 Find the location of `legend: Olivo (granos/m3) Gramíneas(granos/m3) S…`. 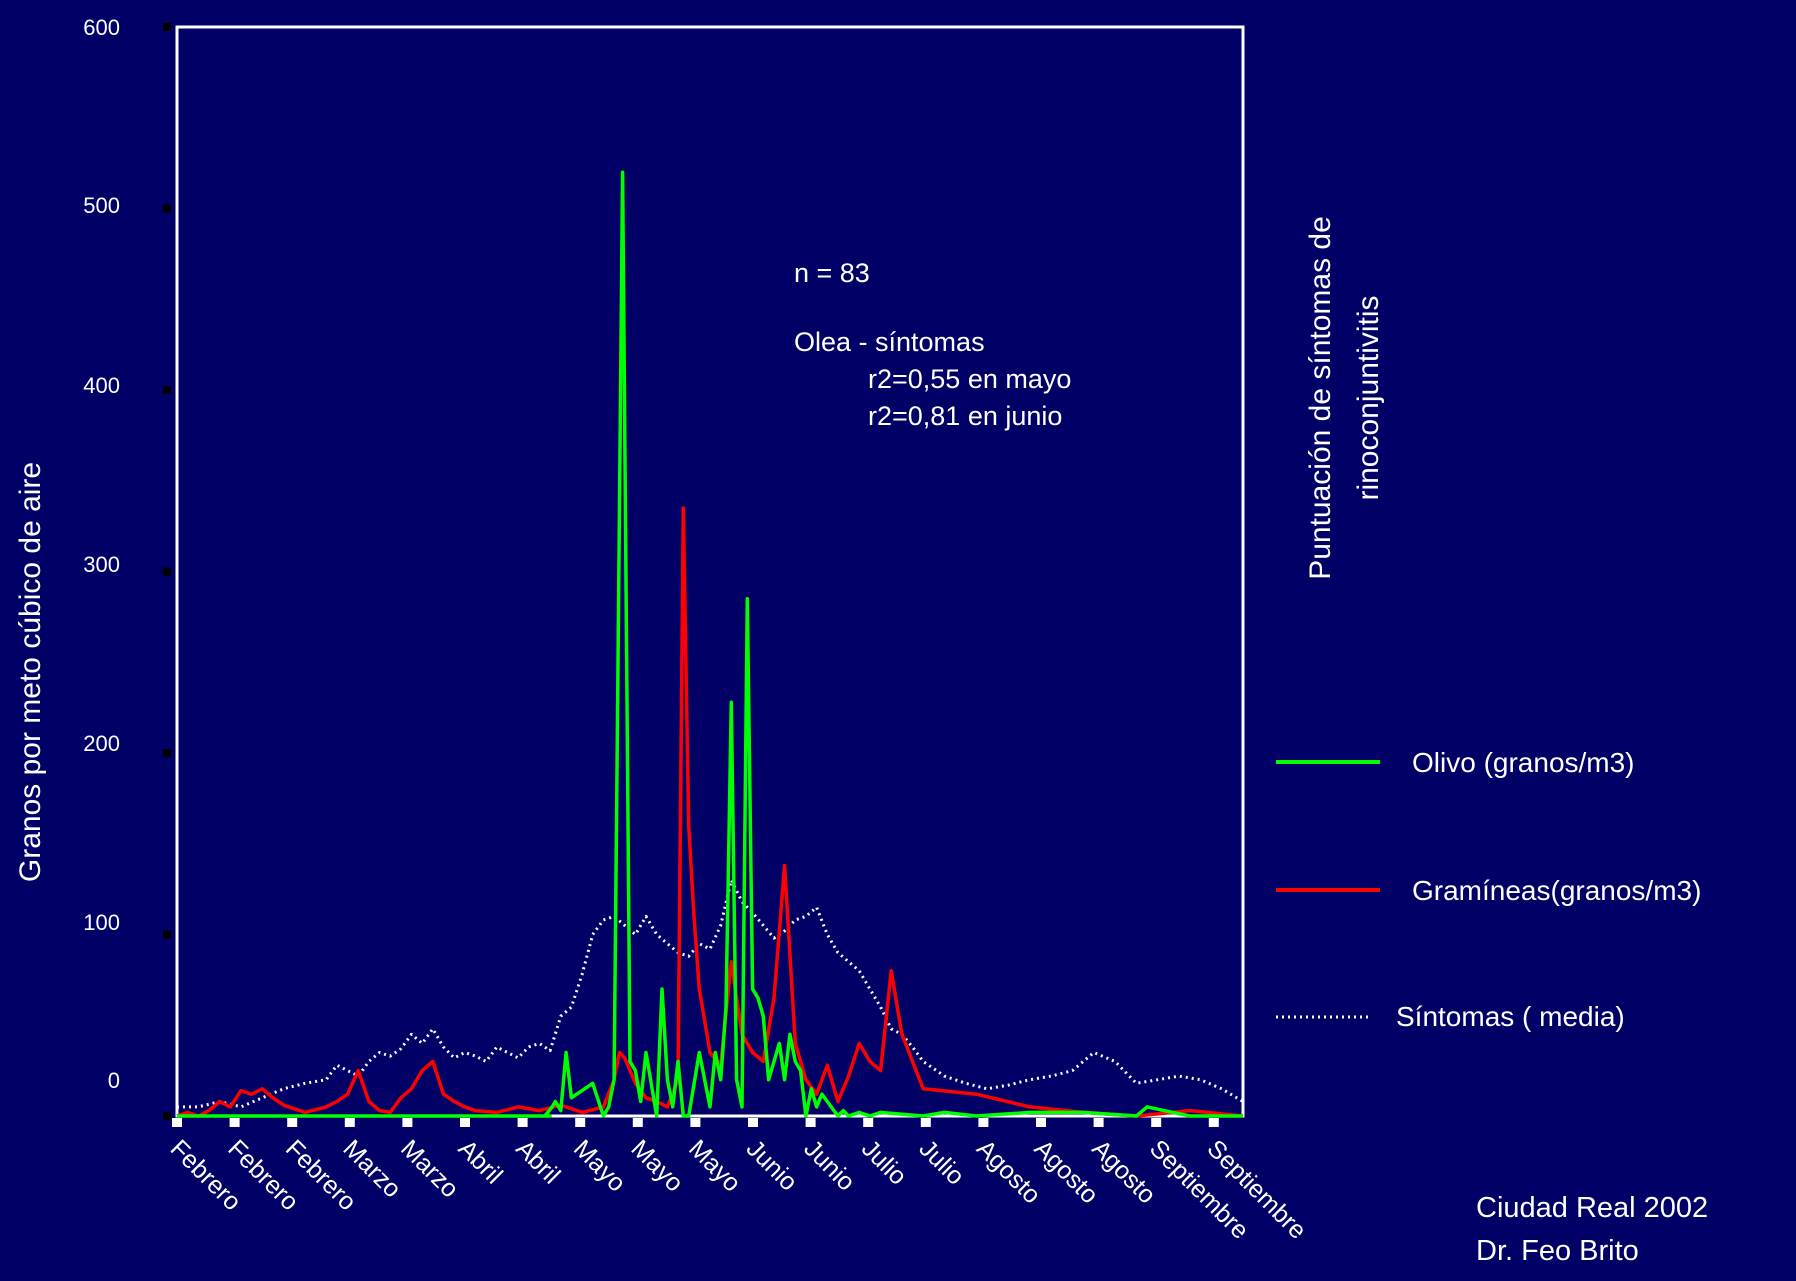

legend: Olivo (granos/m3) Gramíneas(granos/m3) S… is located at coordinates (1488, 889).